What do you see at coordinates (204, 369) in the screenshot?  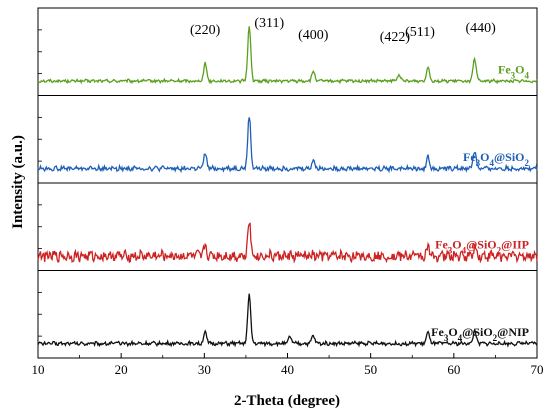 I see `x-tick-label: 30` at bounding box center [204, 369].